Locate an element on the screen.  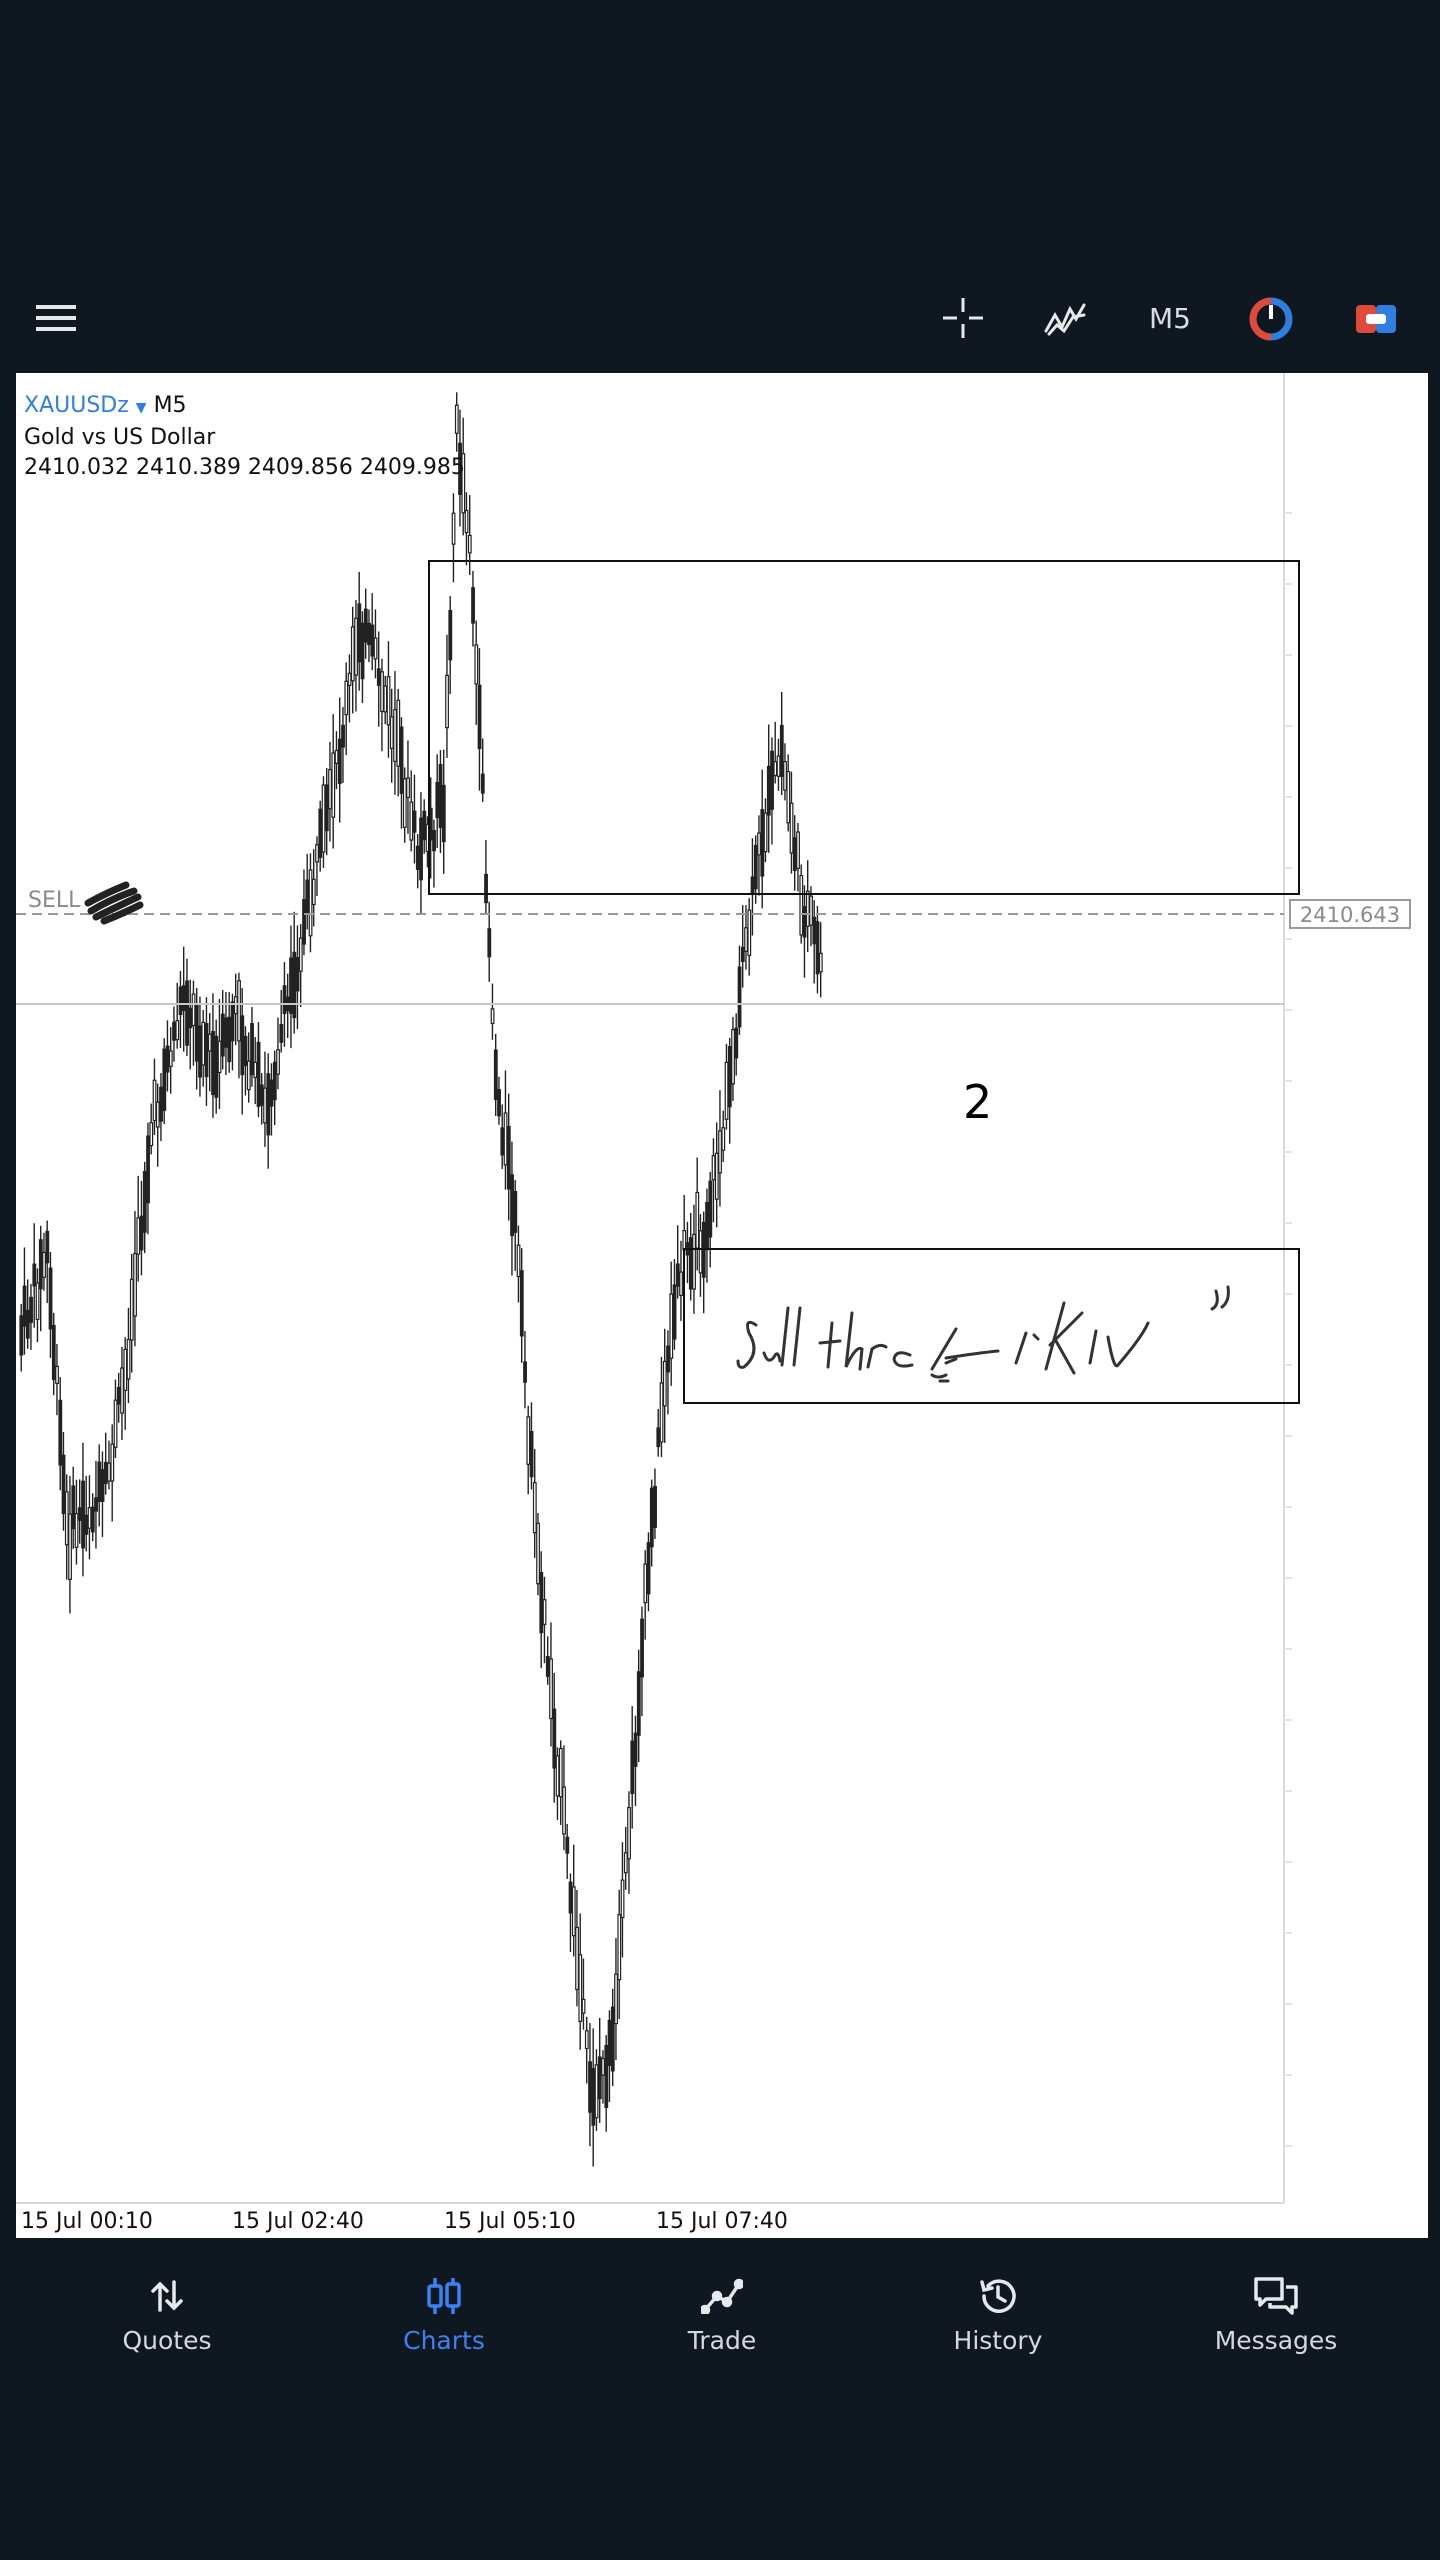
scribble-mark is located at coordinates (114, 903).